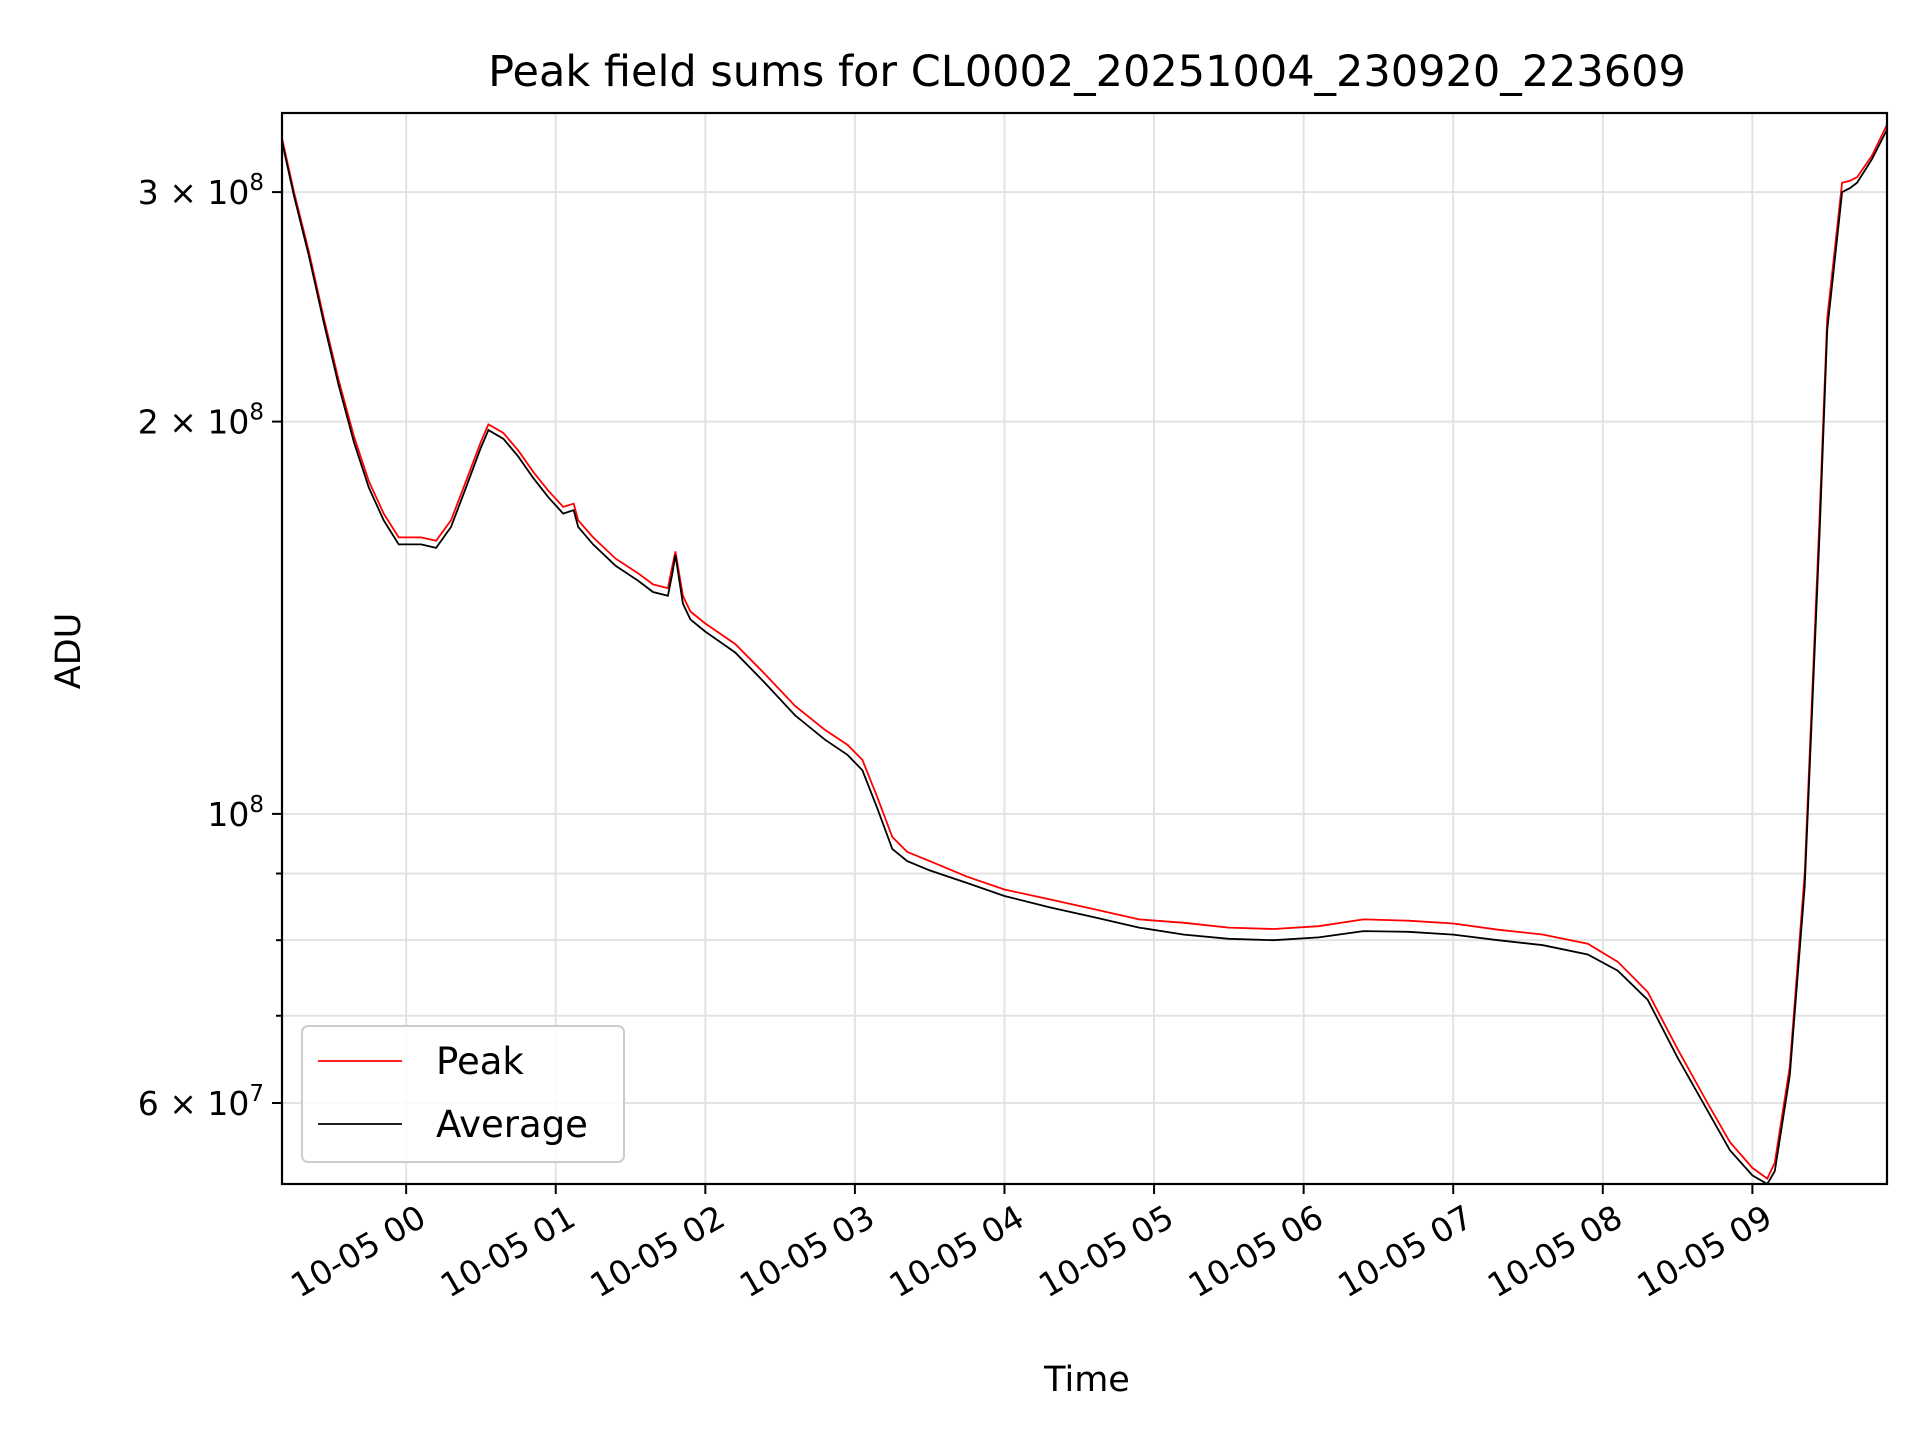 Image resolution: width=1920 pixels, height=1440 pixels. Describe the element at coordinates (210, 646) in the screenshot. I see `y-axis: 3 × 108 2 × 108 108 6 × 107` at that location.